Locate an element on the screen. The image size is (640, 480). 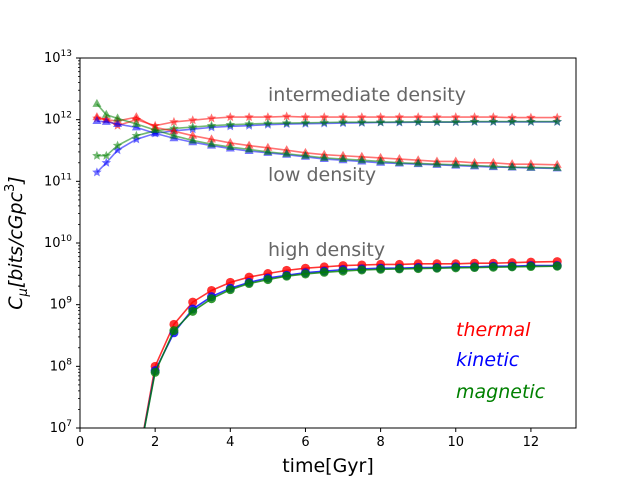
x-tick-label: 0 is located at coordinates (80, 442).